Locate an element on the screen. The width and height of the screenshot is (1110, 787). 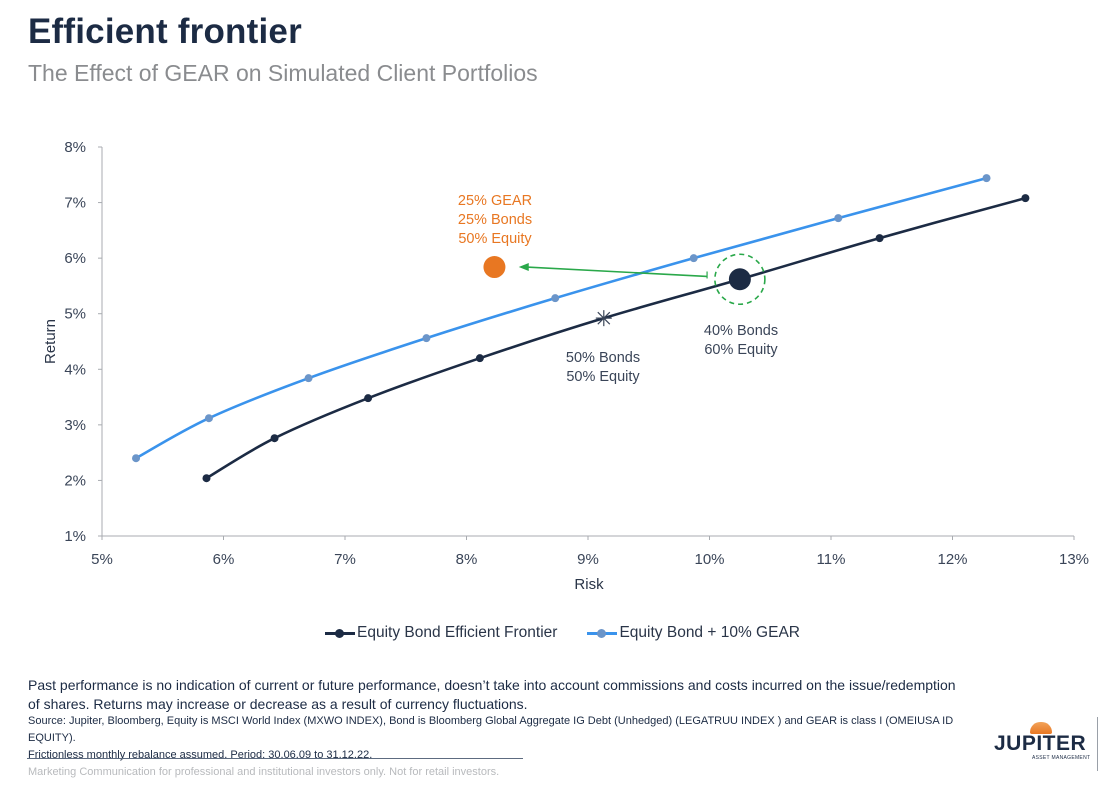
legend-swatch-navy-icon is located at coordinates (340, 633).